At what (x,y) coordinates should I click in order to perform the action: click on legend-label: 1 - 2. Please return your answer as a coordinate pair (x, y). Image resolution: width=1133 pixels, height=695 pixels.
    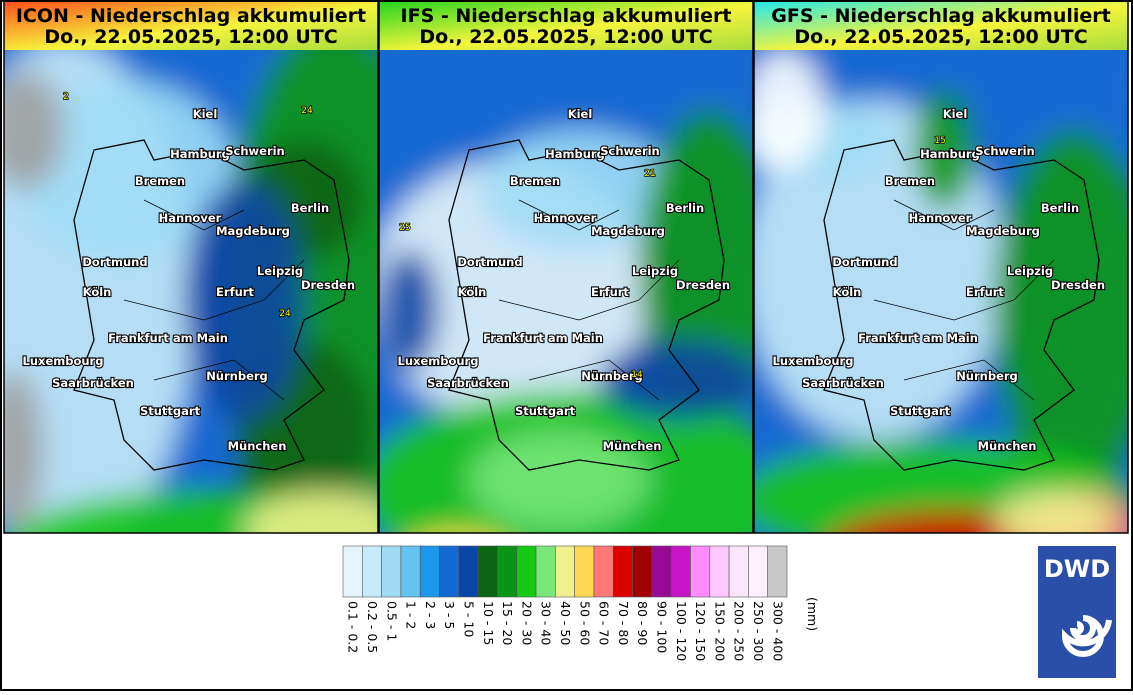
    Looking at the image, I should click on (411, 615).